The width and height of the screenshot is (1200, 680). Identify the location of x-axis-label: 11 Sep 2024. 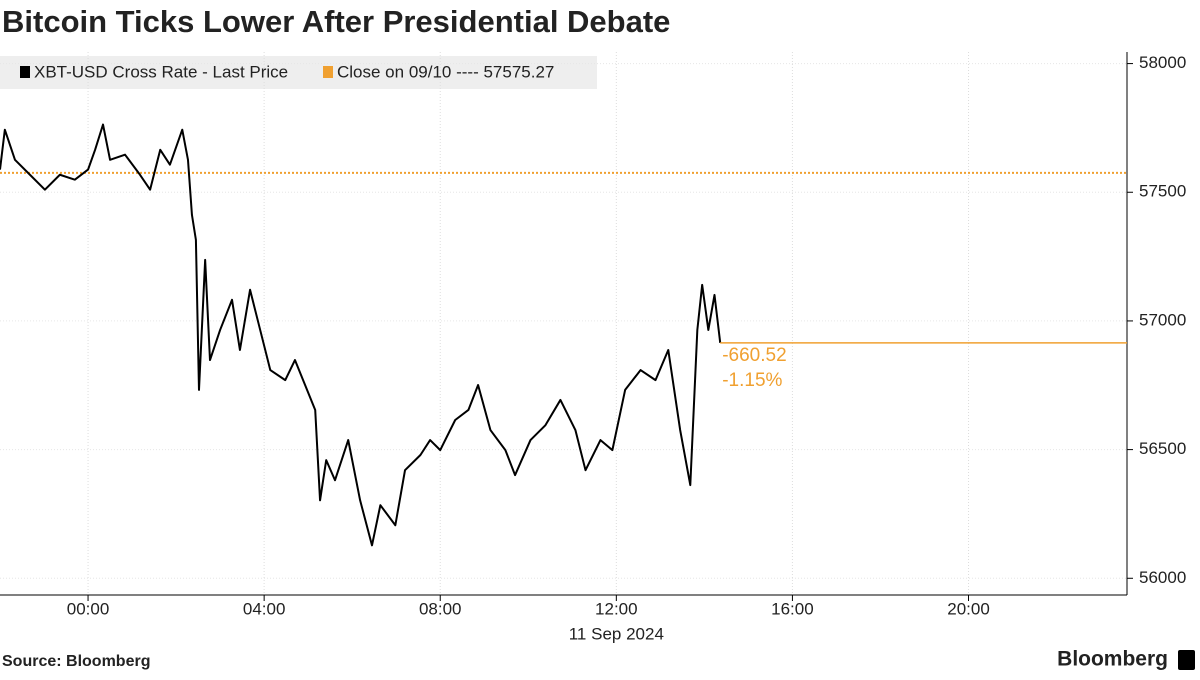
(616, 633).